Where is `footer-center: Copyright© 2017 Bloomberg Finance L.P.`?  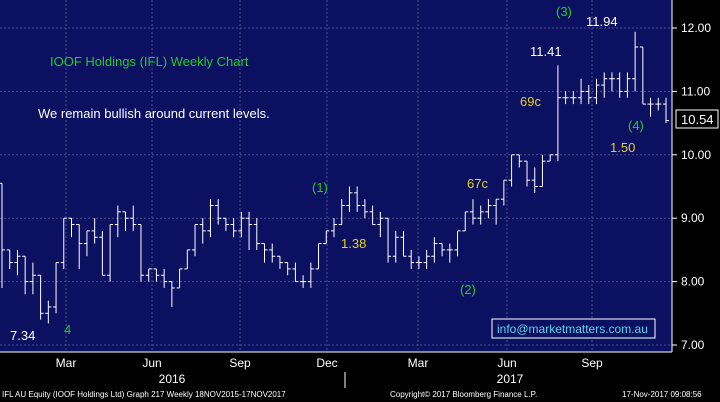 footer-center: Copyright© 2017 Bloomberg Finance L.P. is located at coordinates (463, 394).